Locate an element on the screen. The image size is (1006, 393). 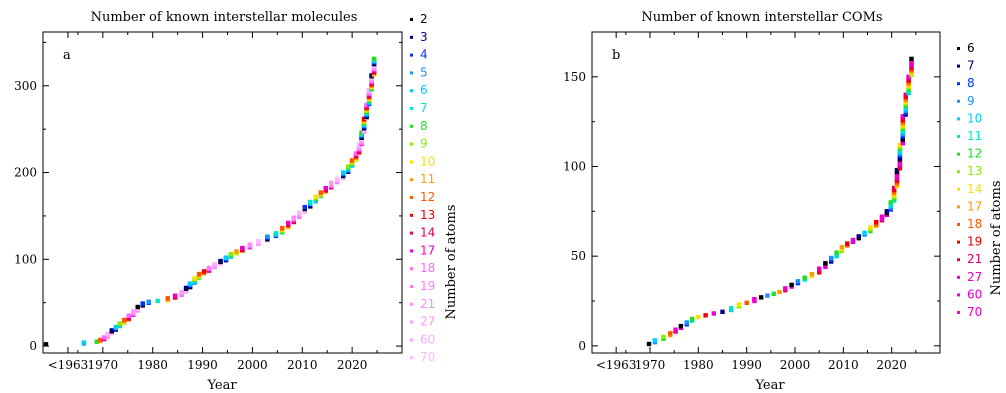
panel-b-letter: b is located at coordinates (616, 55).